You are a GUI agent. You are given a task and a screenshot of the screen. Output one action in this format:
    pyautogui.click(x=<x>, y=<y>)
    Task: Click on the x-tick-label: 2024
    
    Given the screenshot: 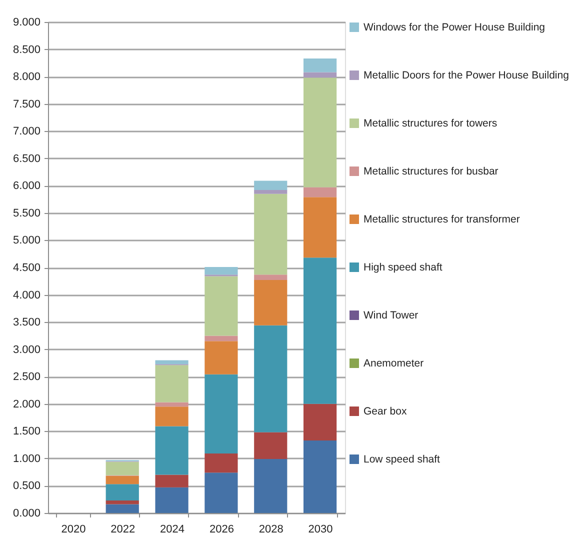 What is the action you would take?
    pyautogui.click(x=172, y=530)
    